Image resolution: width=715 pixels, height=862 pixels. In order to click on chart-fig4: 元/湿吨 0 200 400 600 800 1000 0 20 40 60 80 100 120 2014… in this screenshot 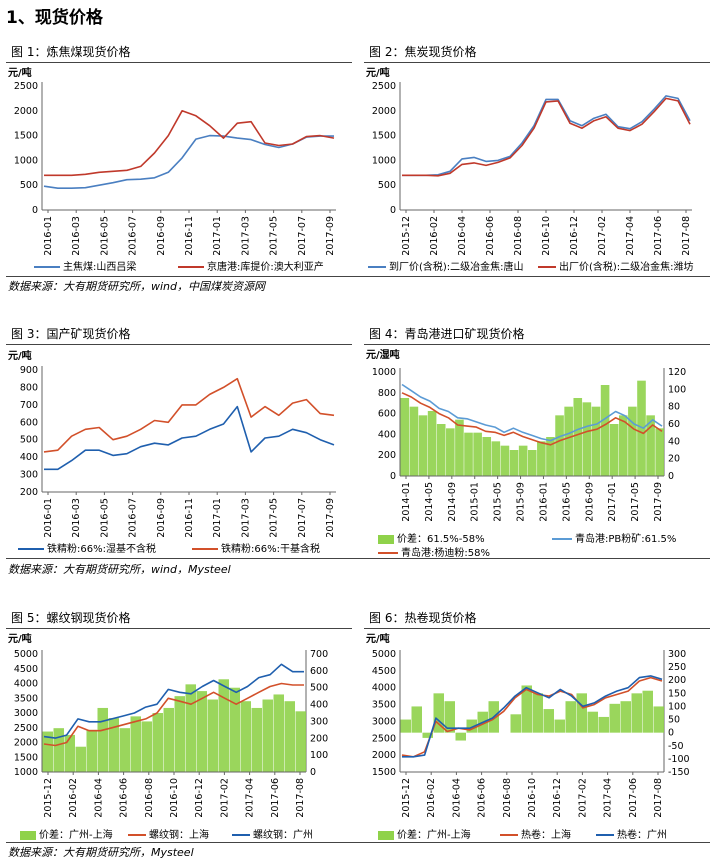, I will do `click(526, 435)`.